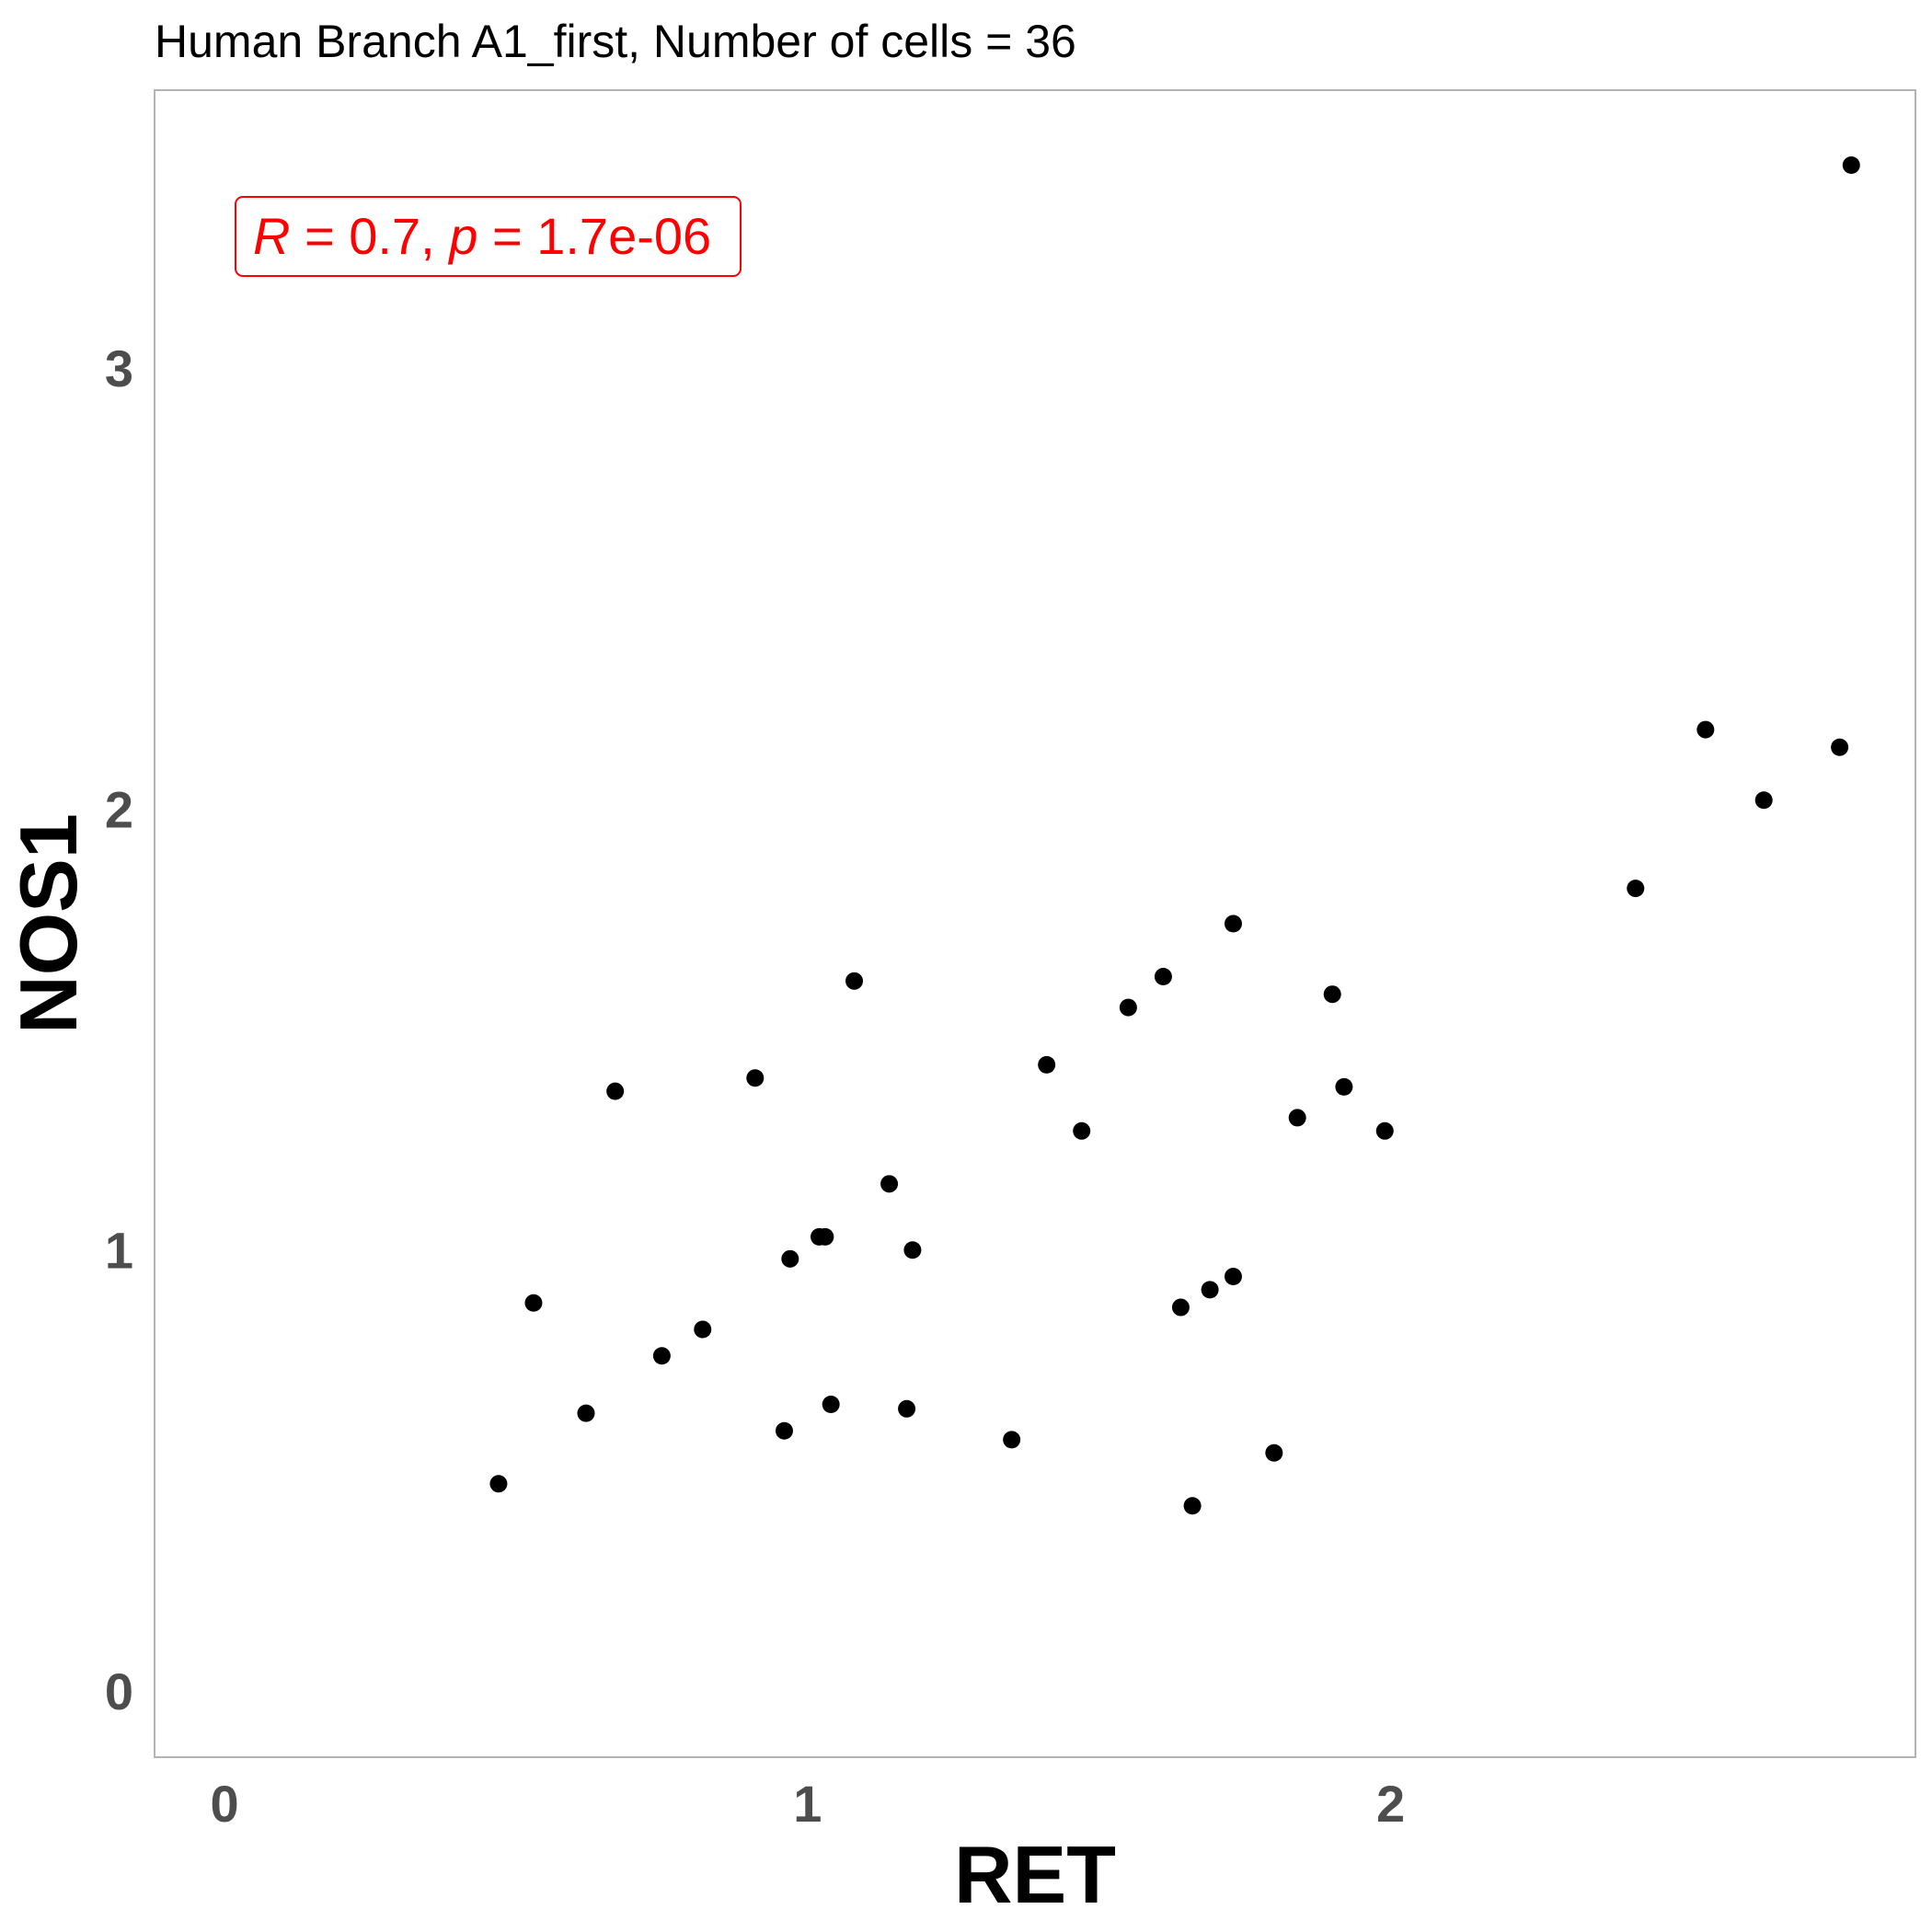 The image size is (1932, 1932). I want to click on x-tick-label: 0, so click(224, 1804).